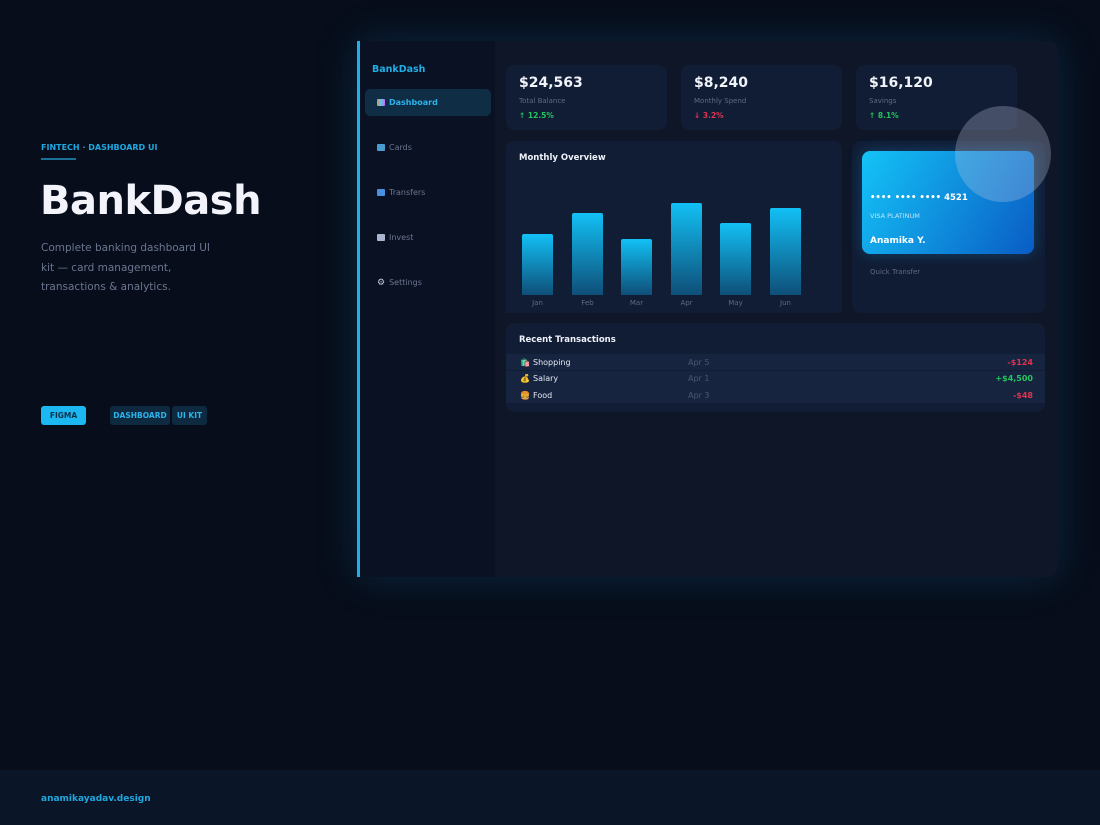 The width and height of the screenshot is (1100, 825). I want to click on monthly-overview-chart: Monthly Overview Jan Feb Mar Apr May Jun, so click(674, 227).